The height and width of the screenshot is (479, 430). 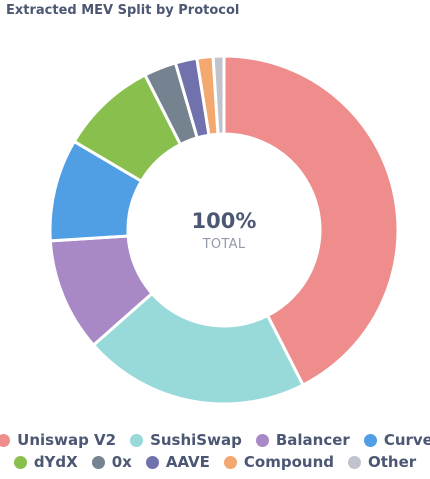 I want to click on legend-item-curve: Curve, so click(x=396, y=440).